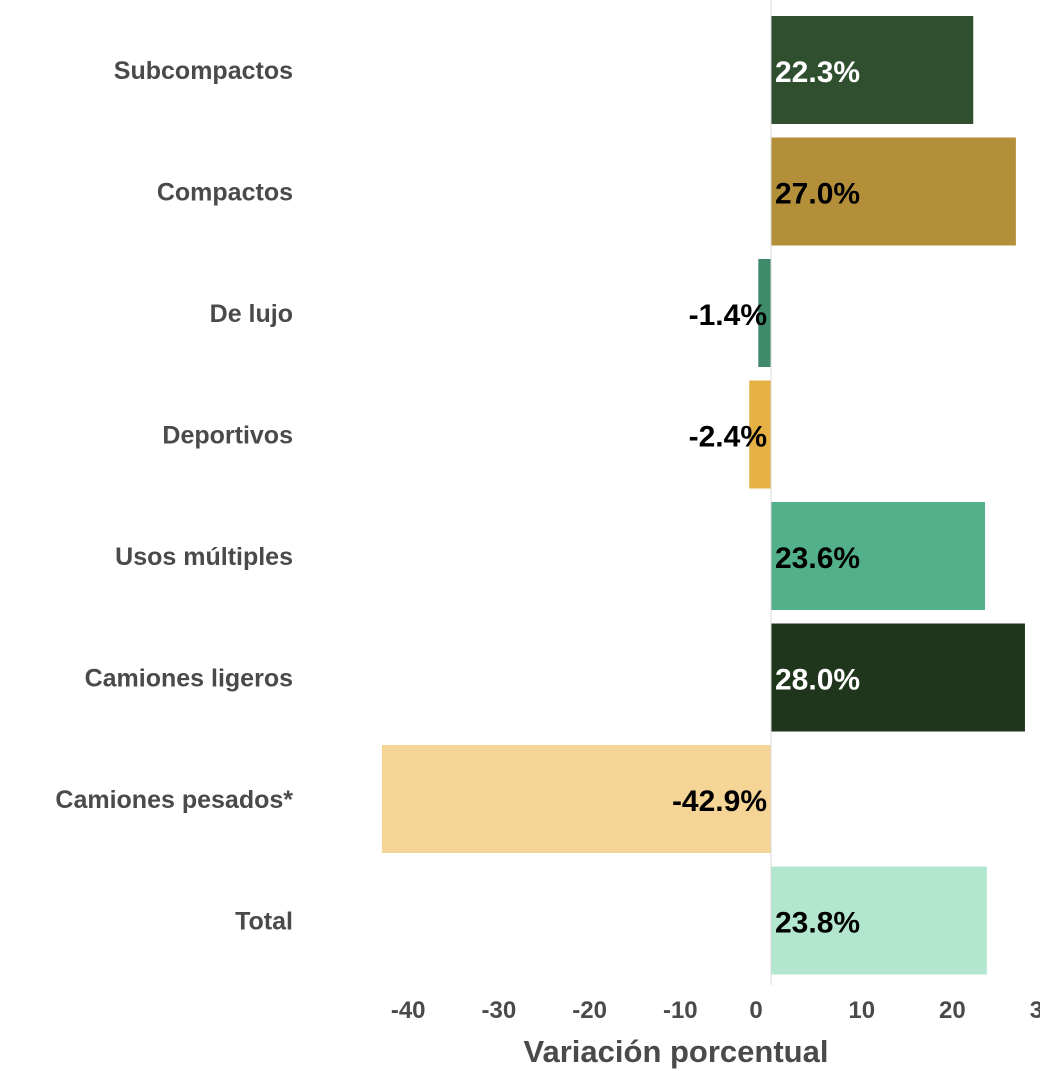 The image size is (1040, 1071). Describe the element at coordinates (952, 1010) in the screenshot. I see `x-tick-label: 20` at that location.